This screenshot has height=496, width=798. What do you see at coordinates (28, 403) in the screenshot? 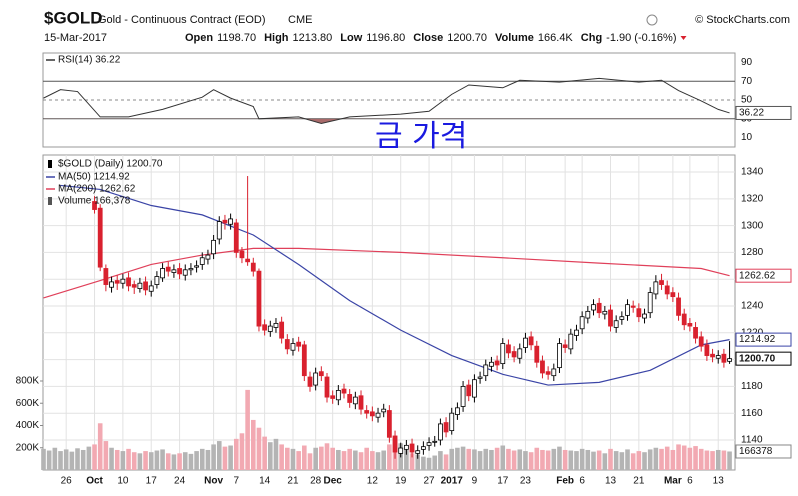
I see `volume-tick-label: 600K` at bounding box center [28, 403].